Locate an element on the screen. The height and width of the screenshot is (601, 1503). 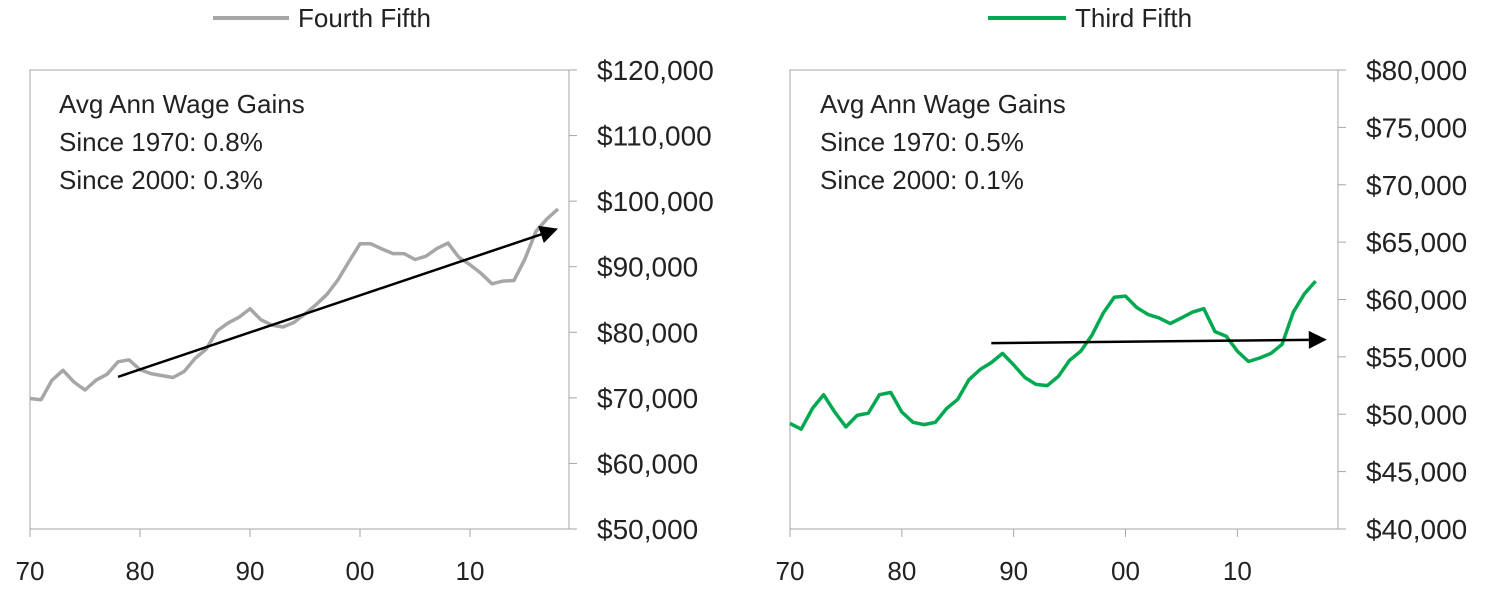
legend: Third Fifth is located at coordinates (1090, 18).